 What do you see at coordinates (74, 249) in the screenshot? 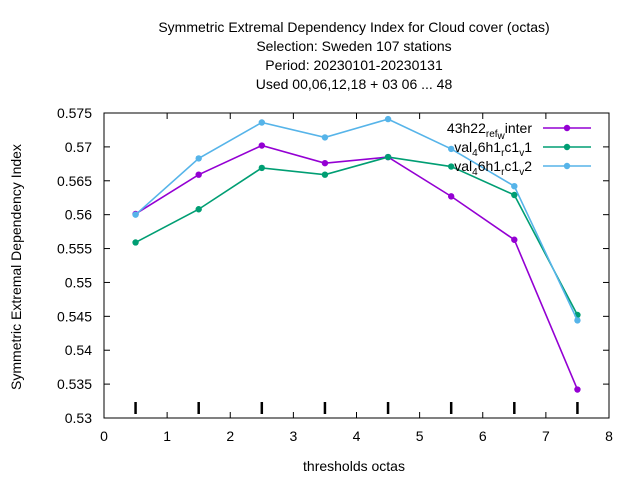
I see `y-tick-label: 0.555` at bounding box center [74, 249].